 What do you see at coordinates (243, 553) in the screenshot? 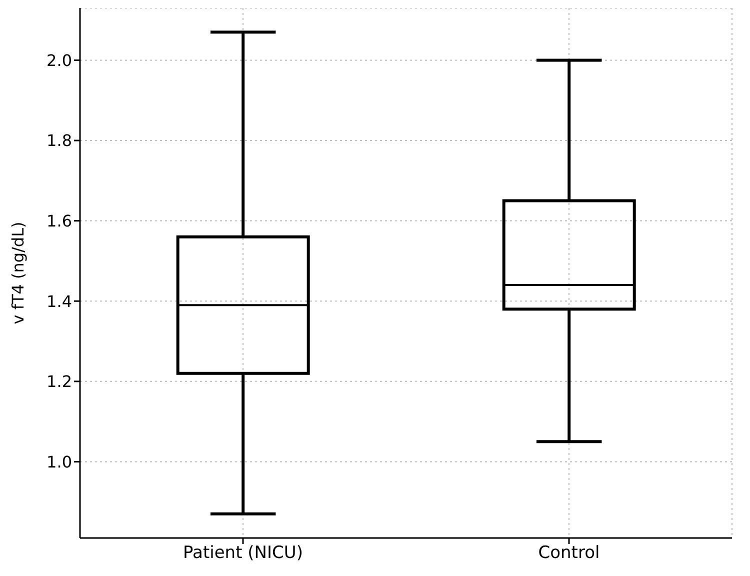
I see `x-tick-label: Patient (NICU)` at bounding box center [243, 553].